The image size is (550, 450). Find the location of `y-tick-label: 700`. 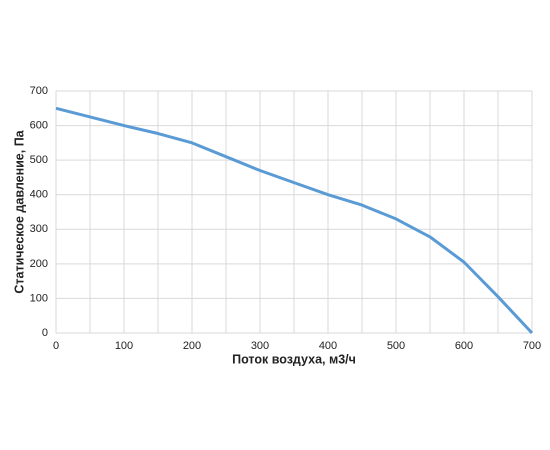

y-tick-label: 700 is located at coordinates (39, 91).